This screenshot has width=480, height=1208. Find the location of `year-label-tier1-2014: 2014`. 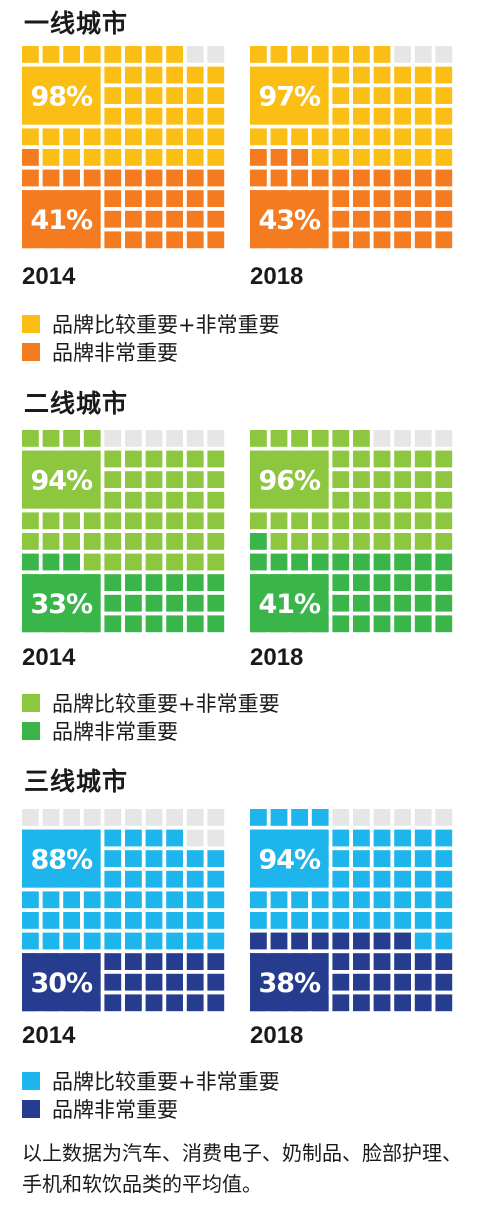

year-label-tier1-2014: 2014 is located at coordinates (49, 276).